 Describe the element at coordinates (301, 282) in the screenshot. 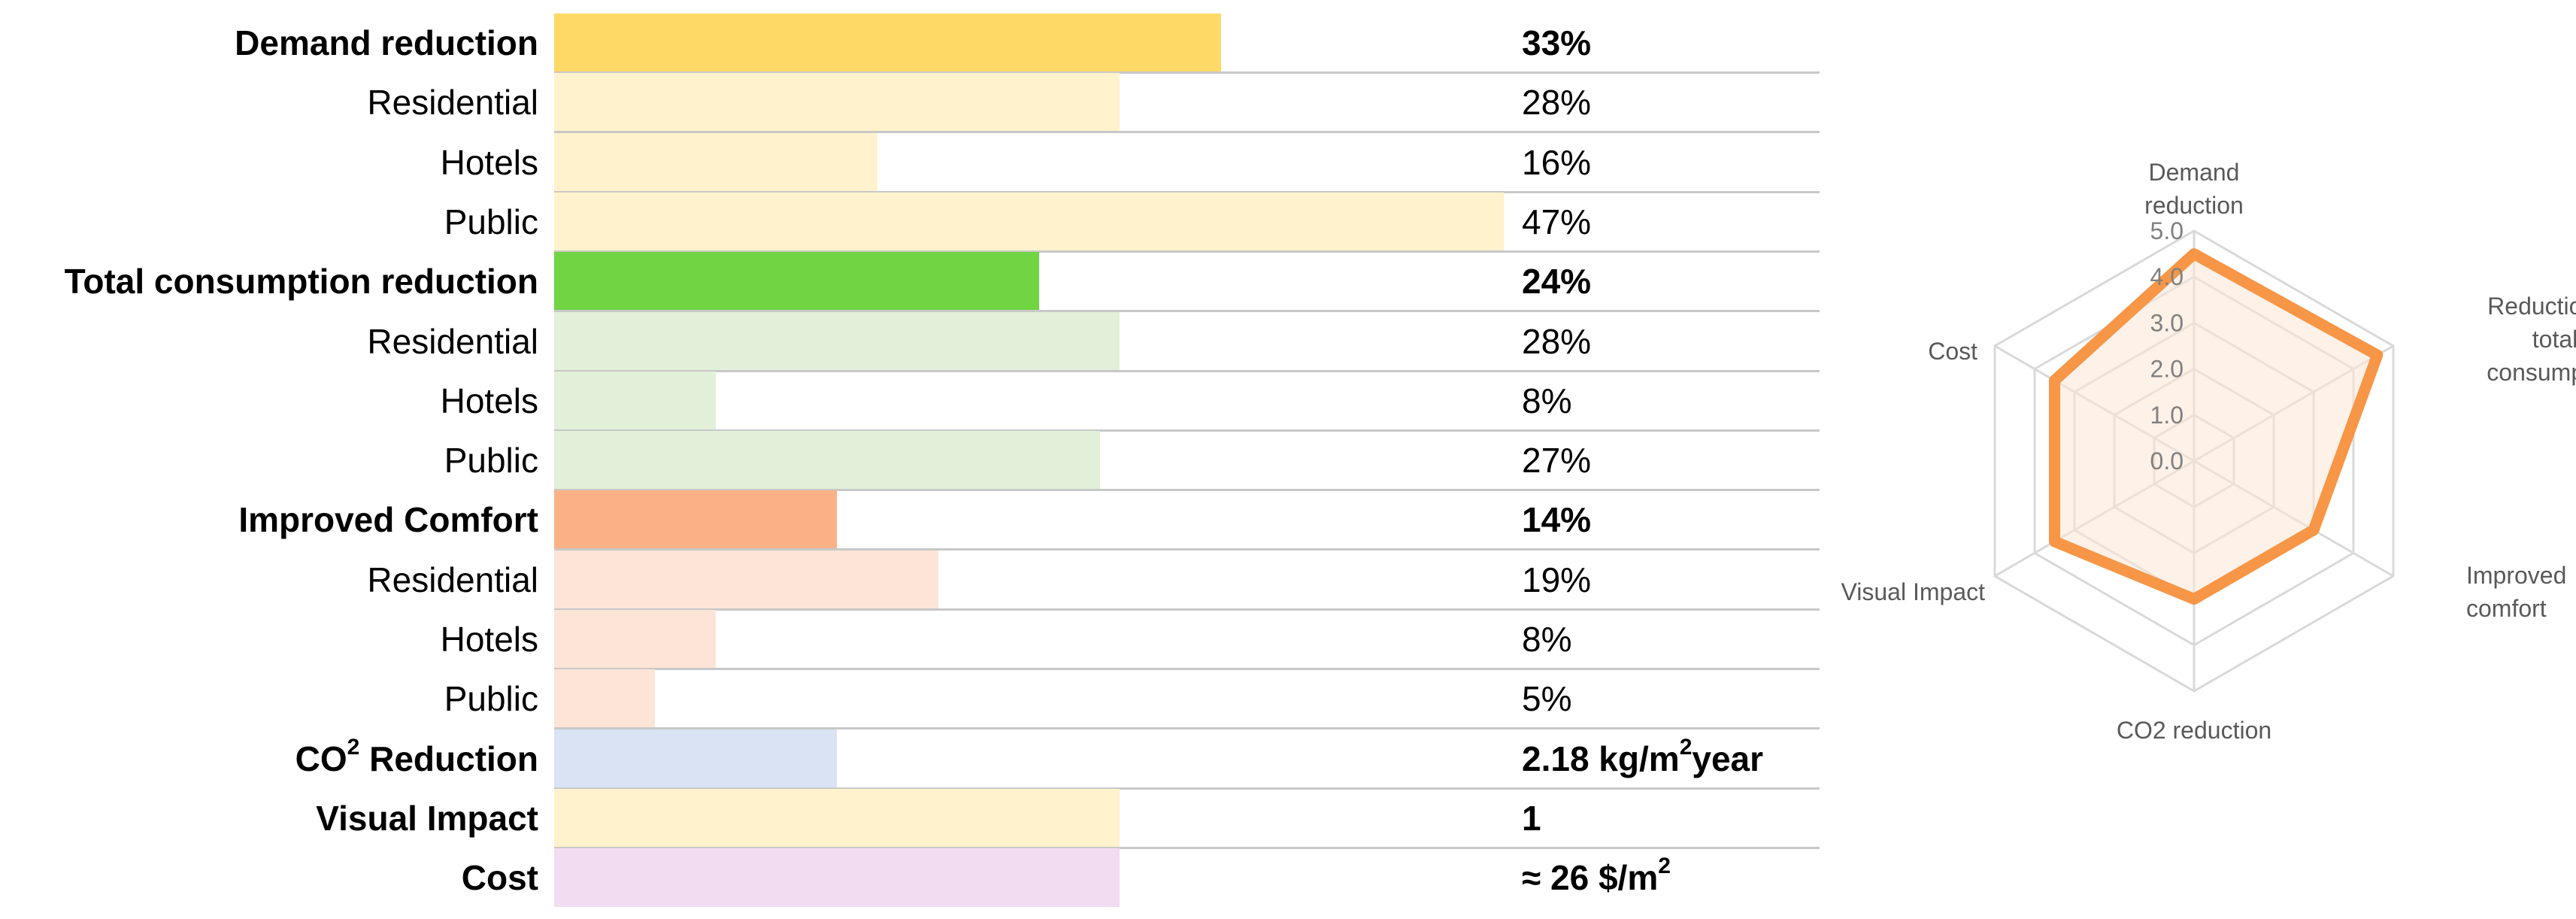

I see `row-label: Total consumption reduction` at that location.